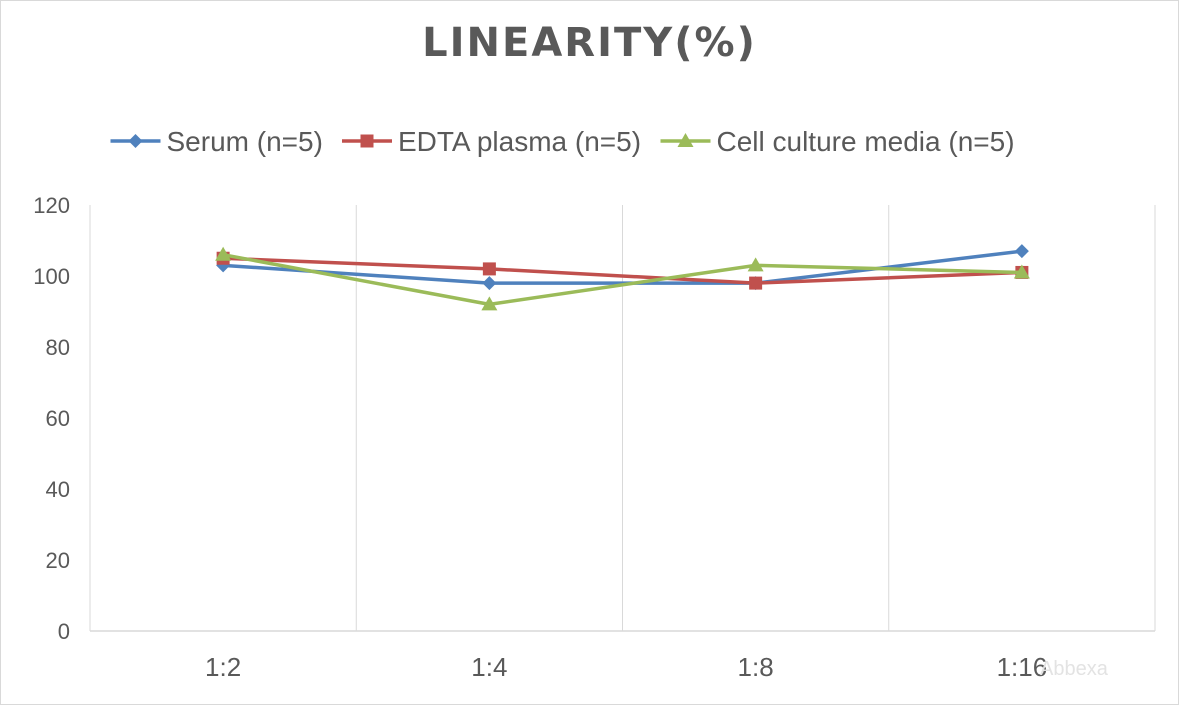  Describe the element at coordinates (58, 347) in the screenshot. I see `y-tick-label: 80` at that location.